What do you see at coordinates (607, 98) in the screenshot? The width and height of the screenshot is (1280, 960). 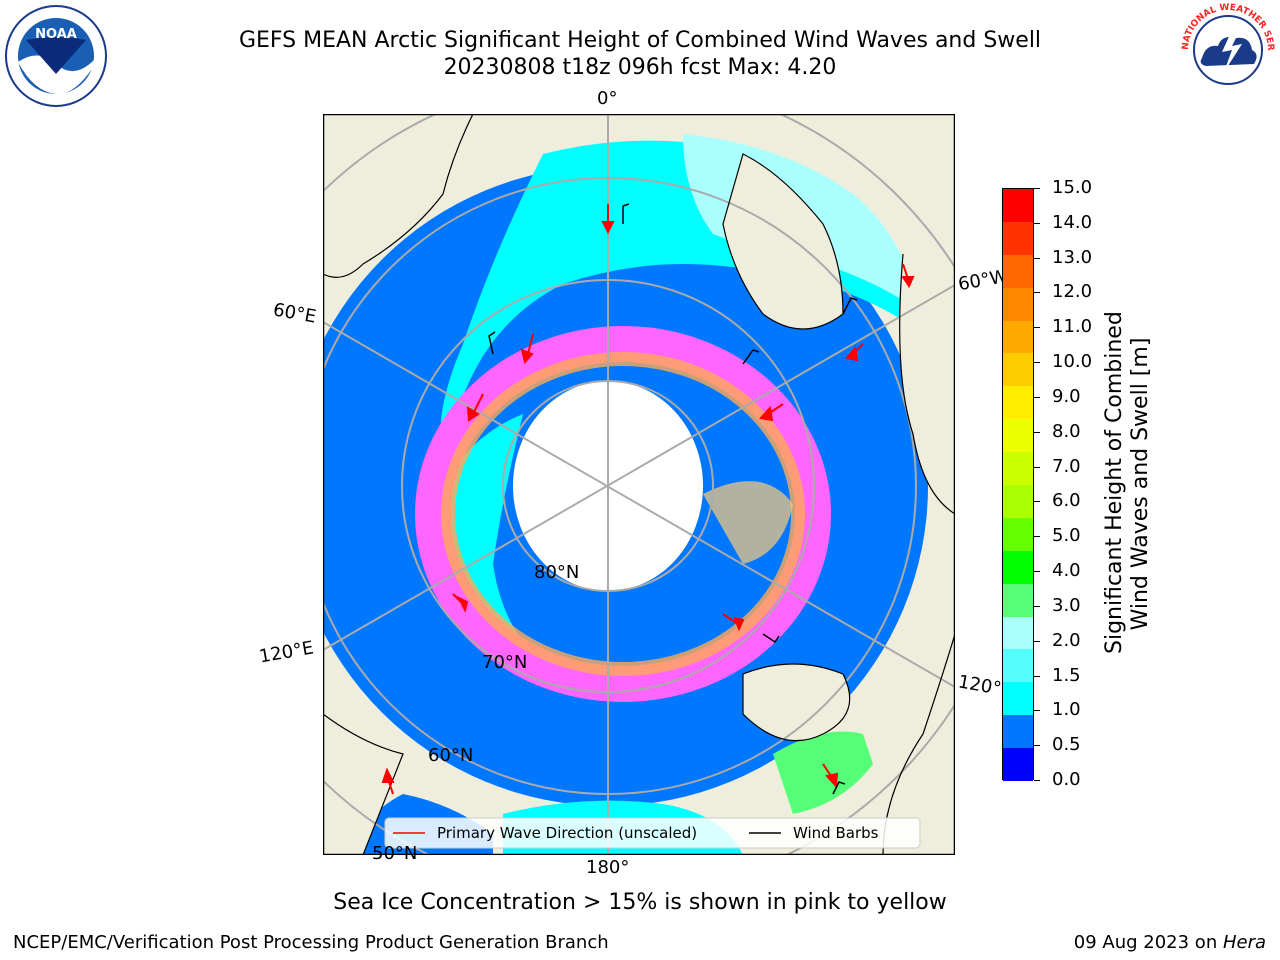 I see `lon-label-0: 0°` at bounding box center [607, 98].